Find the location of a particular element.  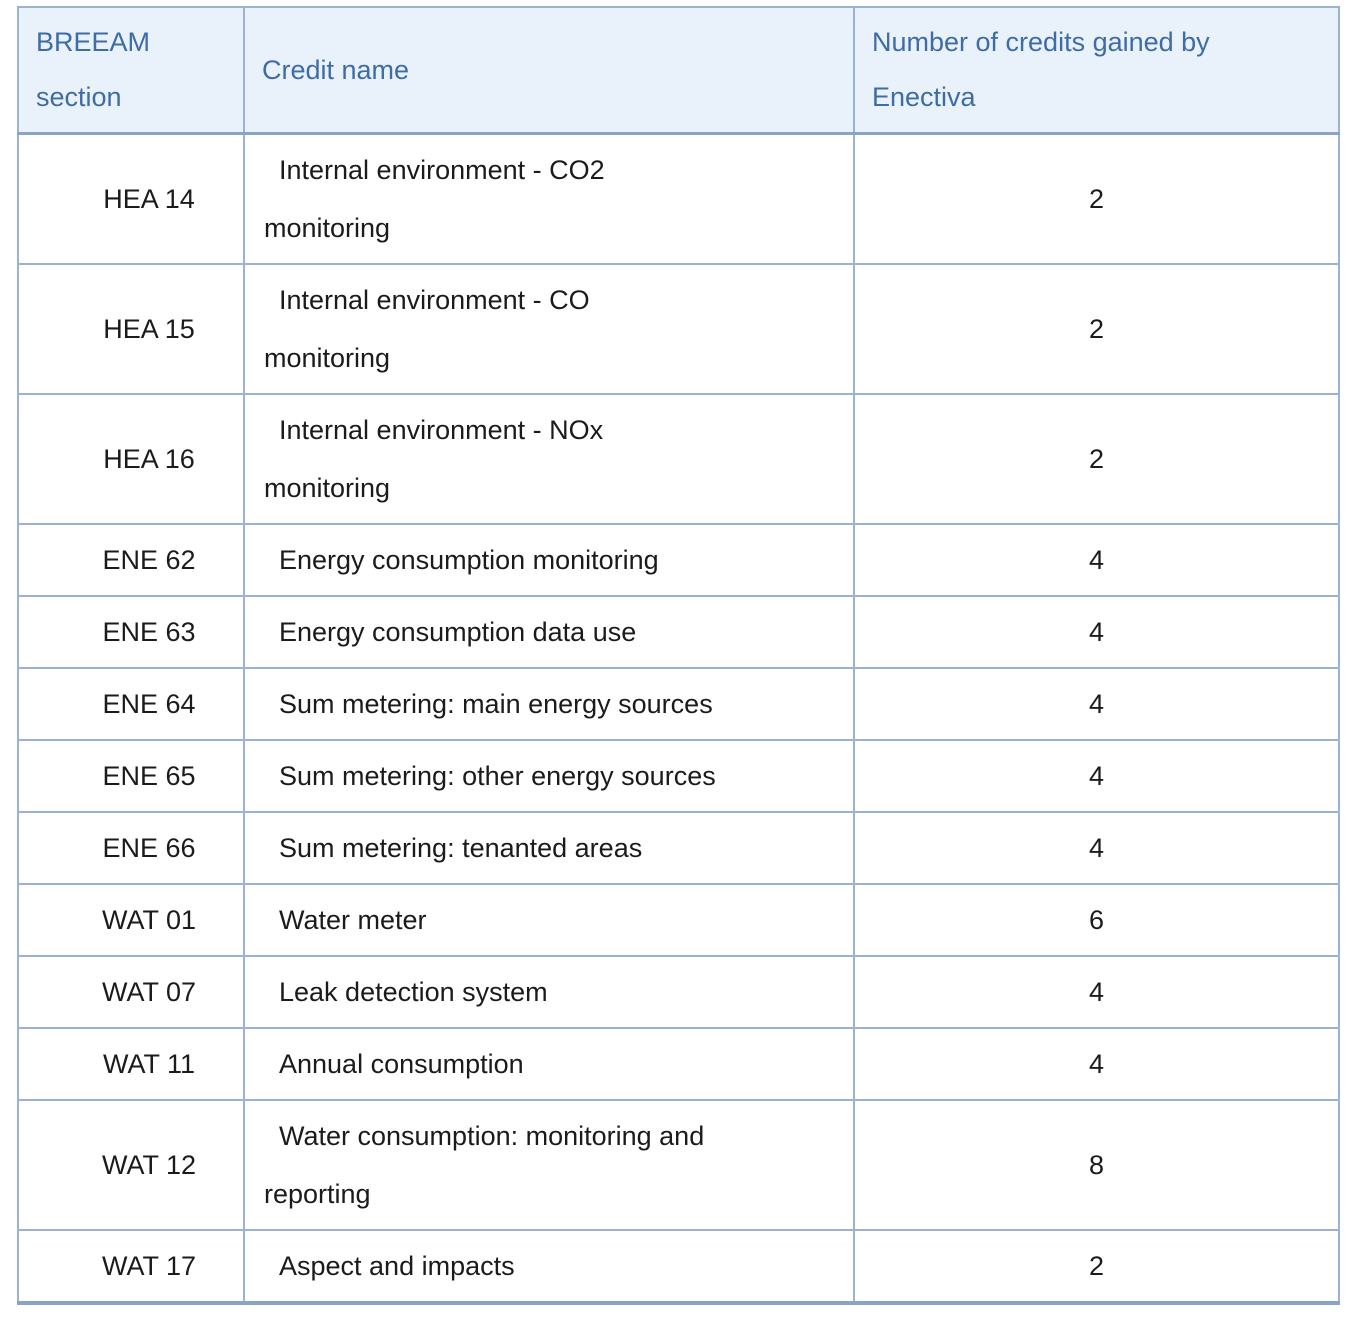

section-cell: HEA 16 is located at coordinates (131, 459).